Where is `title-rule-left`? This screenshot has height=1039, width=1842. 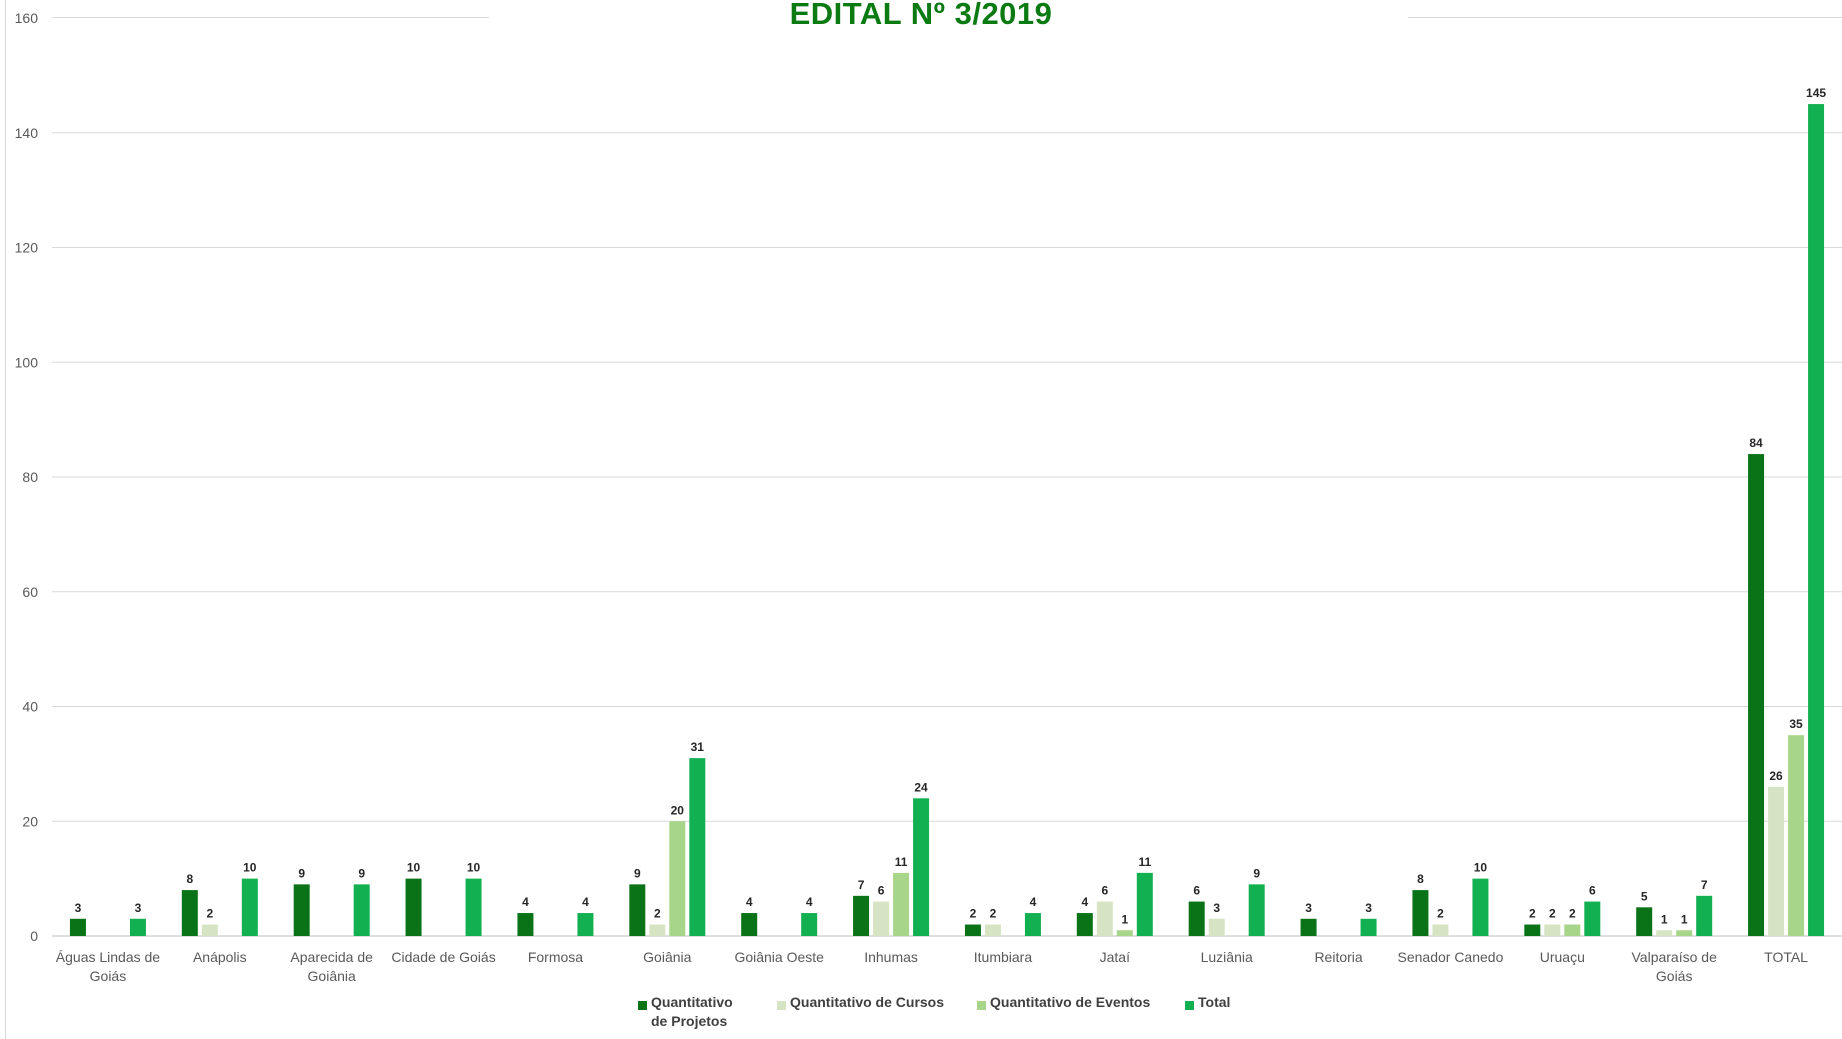 title-rule-left is located at coordinates (270, 17).